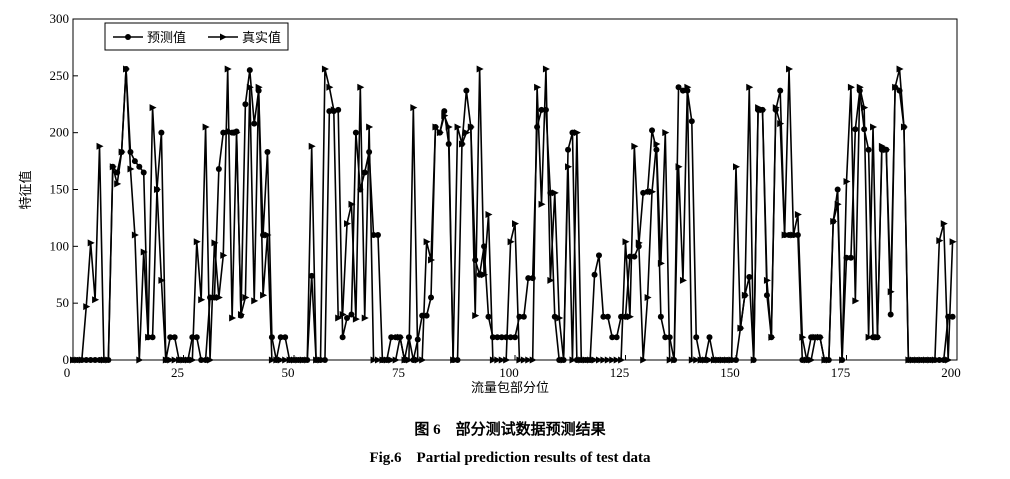  Describe the element at coordinates (509, 372) in the screenshot. I see `x-tick-label: 100` at that location.